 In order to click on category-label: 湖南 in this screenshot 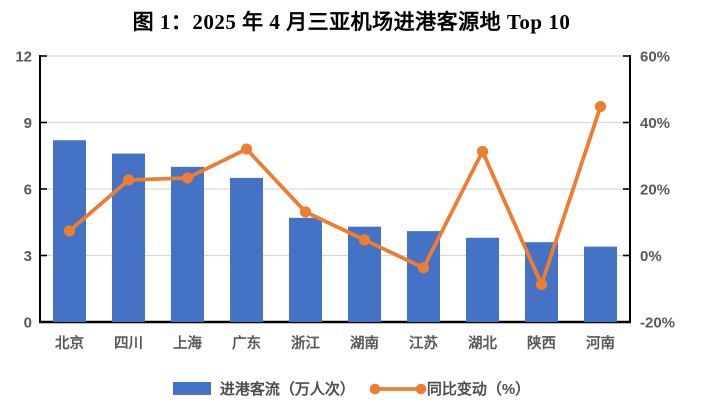, I will do `click(364, 343)`.